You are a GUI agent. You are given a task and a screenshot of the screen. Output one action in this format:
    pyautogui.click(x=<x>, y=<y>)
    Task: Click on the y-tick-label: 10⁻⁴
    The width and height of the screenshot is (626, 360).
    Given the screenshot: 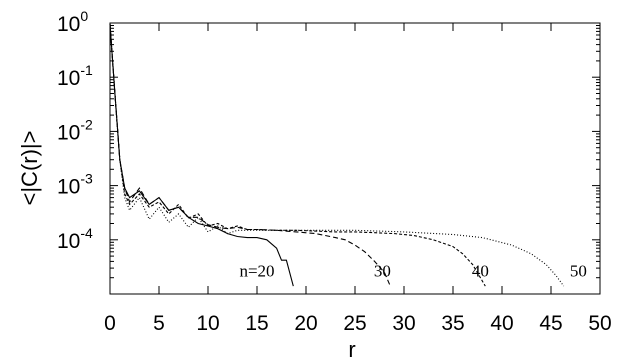 What is the action you would take?
    pyautogui.click(x=75, y=239)
    